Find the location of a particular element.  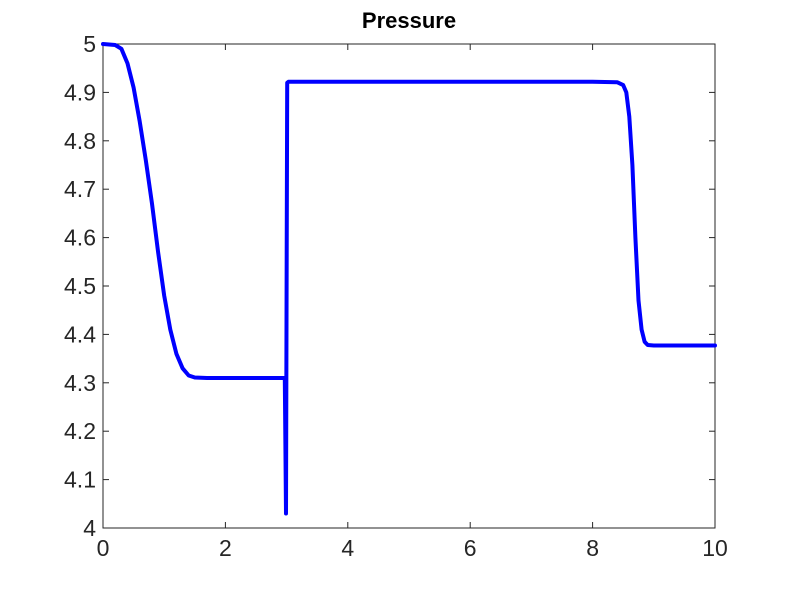

y-tick-label: 4.4 is located at coordinates (80, 334).